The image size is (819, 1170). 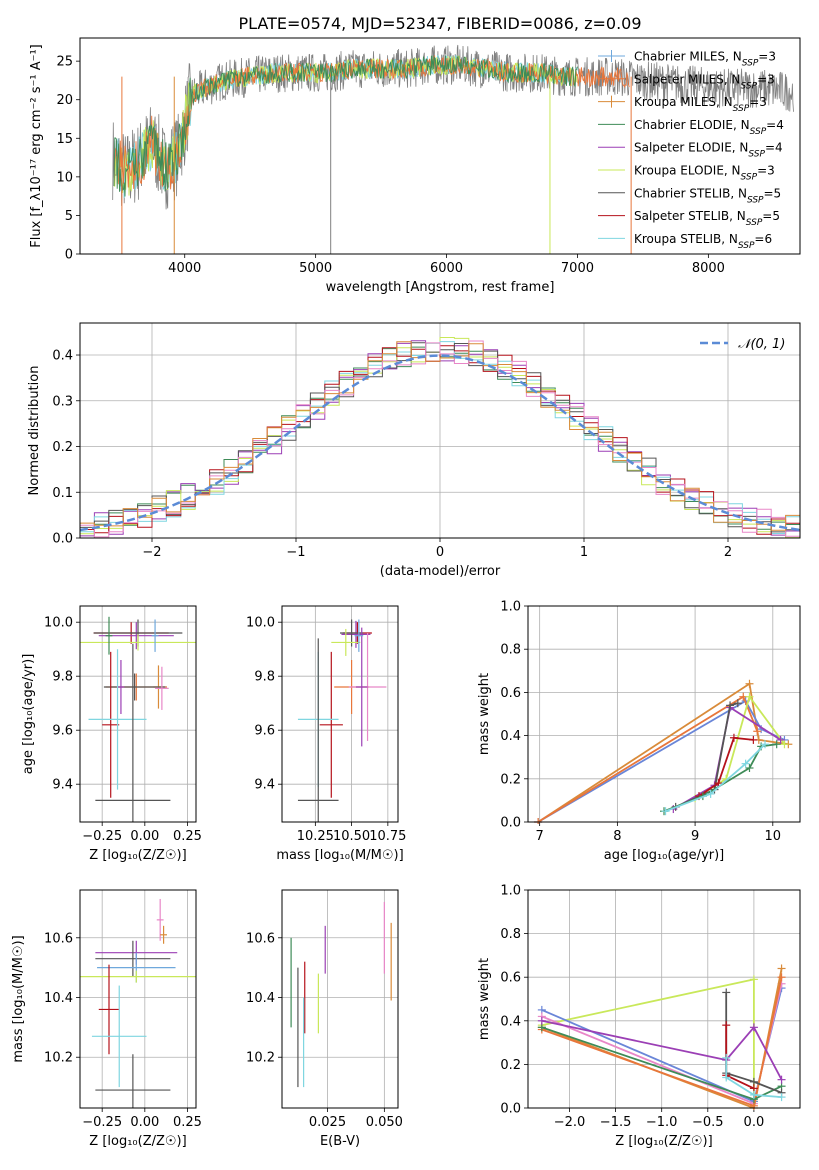 I want to click on x-axis-label: E(B-V), so click(x=340, y=1141).